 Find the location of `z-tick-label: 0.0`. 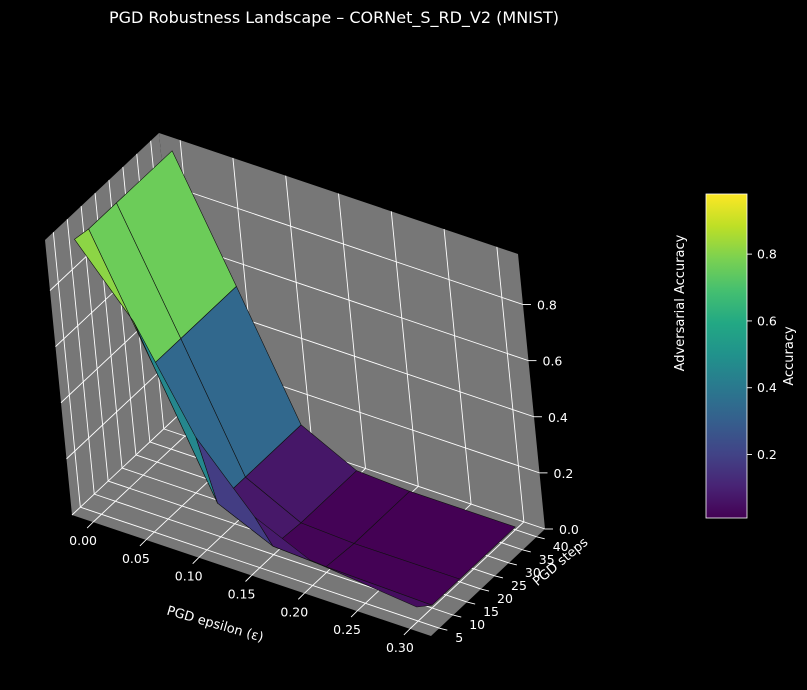

z-tick-label: 0.0 is located at coordinates (569, 529).